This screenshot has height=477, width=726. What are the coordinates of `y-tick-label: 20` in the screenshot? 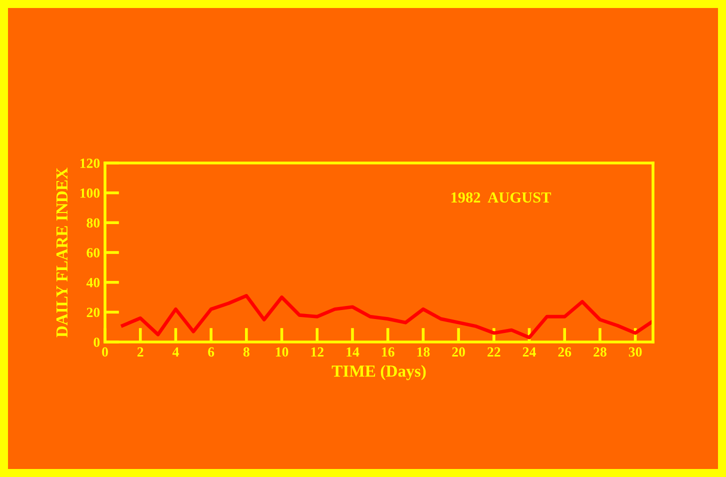 It's located at (93, 313).